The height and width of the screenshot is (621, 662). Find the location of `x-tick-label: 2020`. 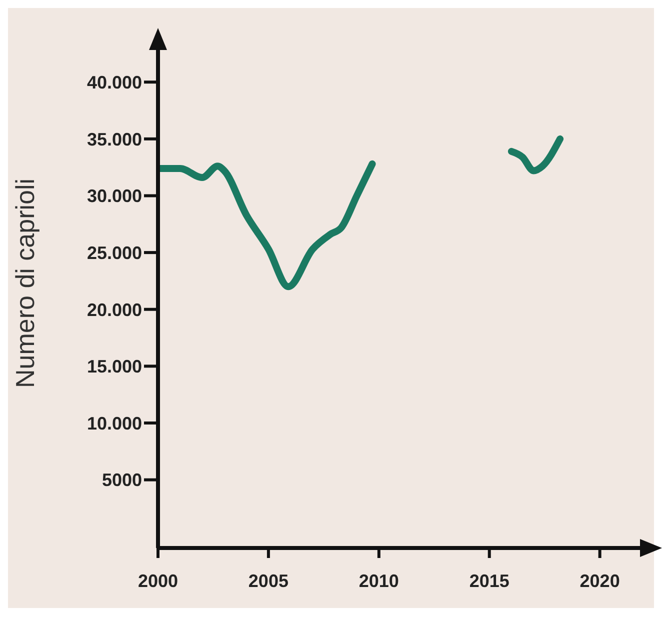

x-tick-label: 2020 is located at coordinates (600, 580).